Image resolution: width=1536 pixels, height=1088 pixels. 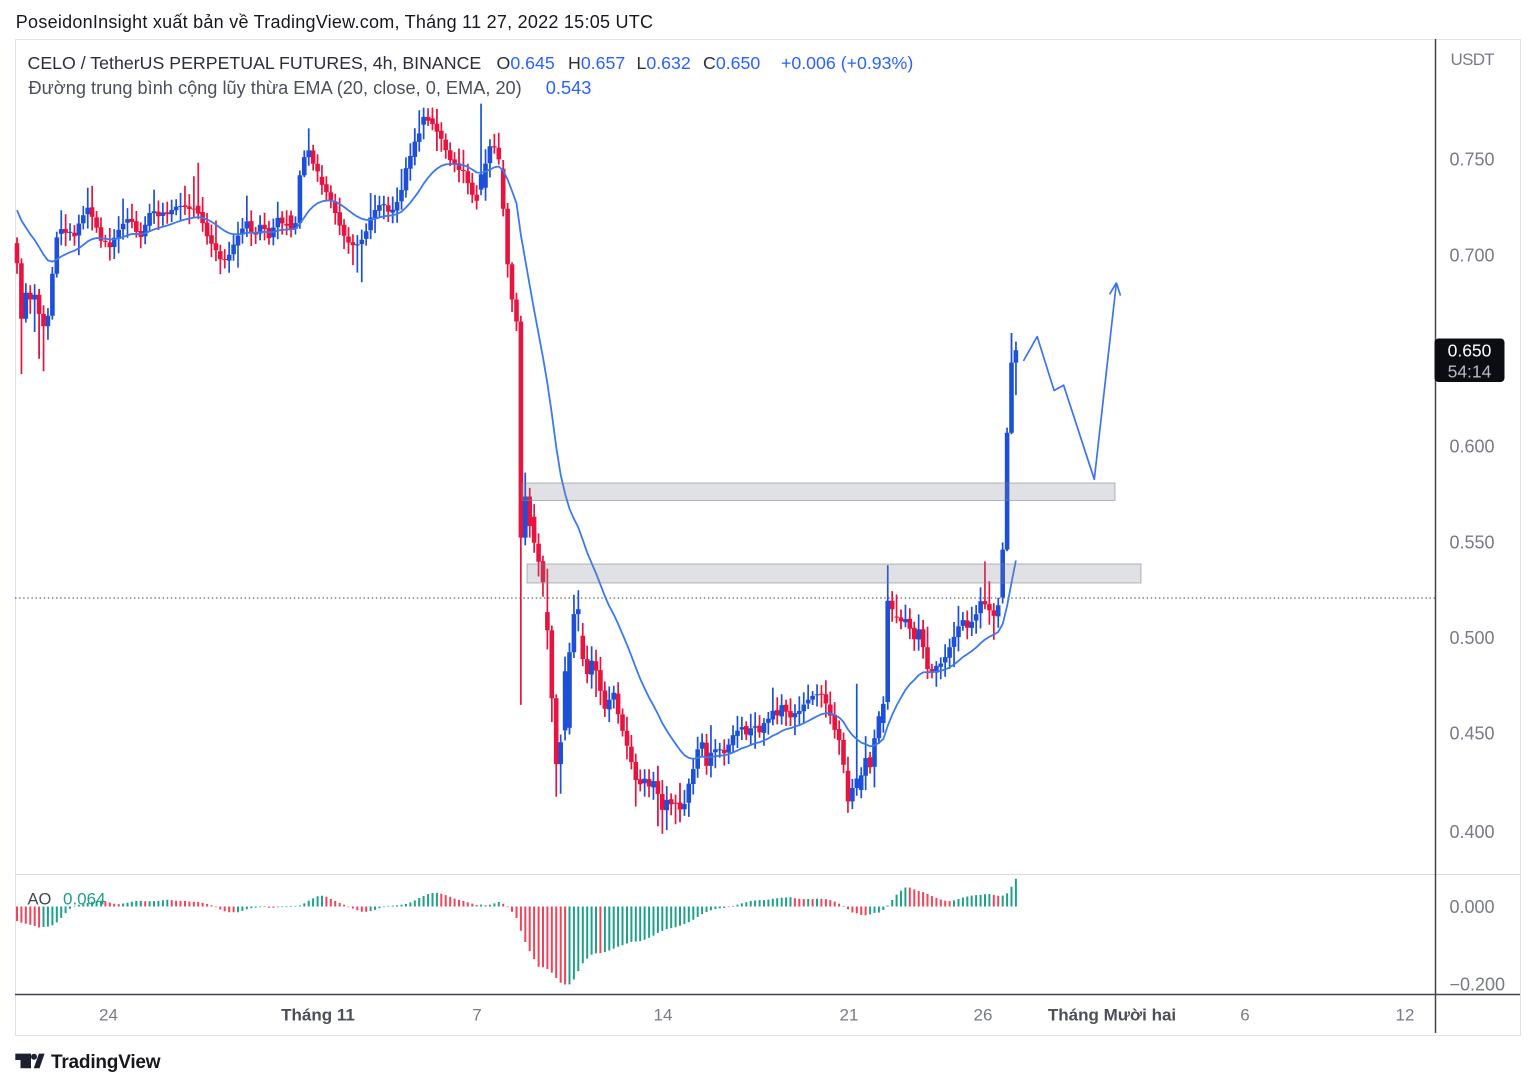 What do you see at coordinates (847, 63) in the screenshot?
I see `svg-text: +0.006 (+0.93%)` at bounding box center [847, 63].